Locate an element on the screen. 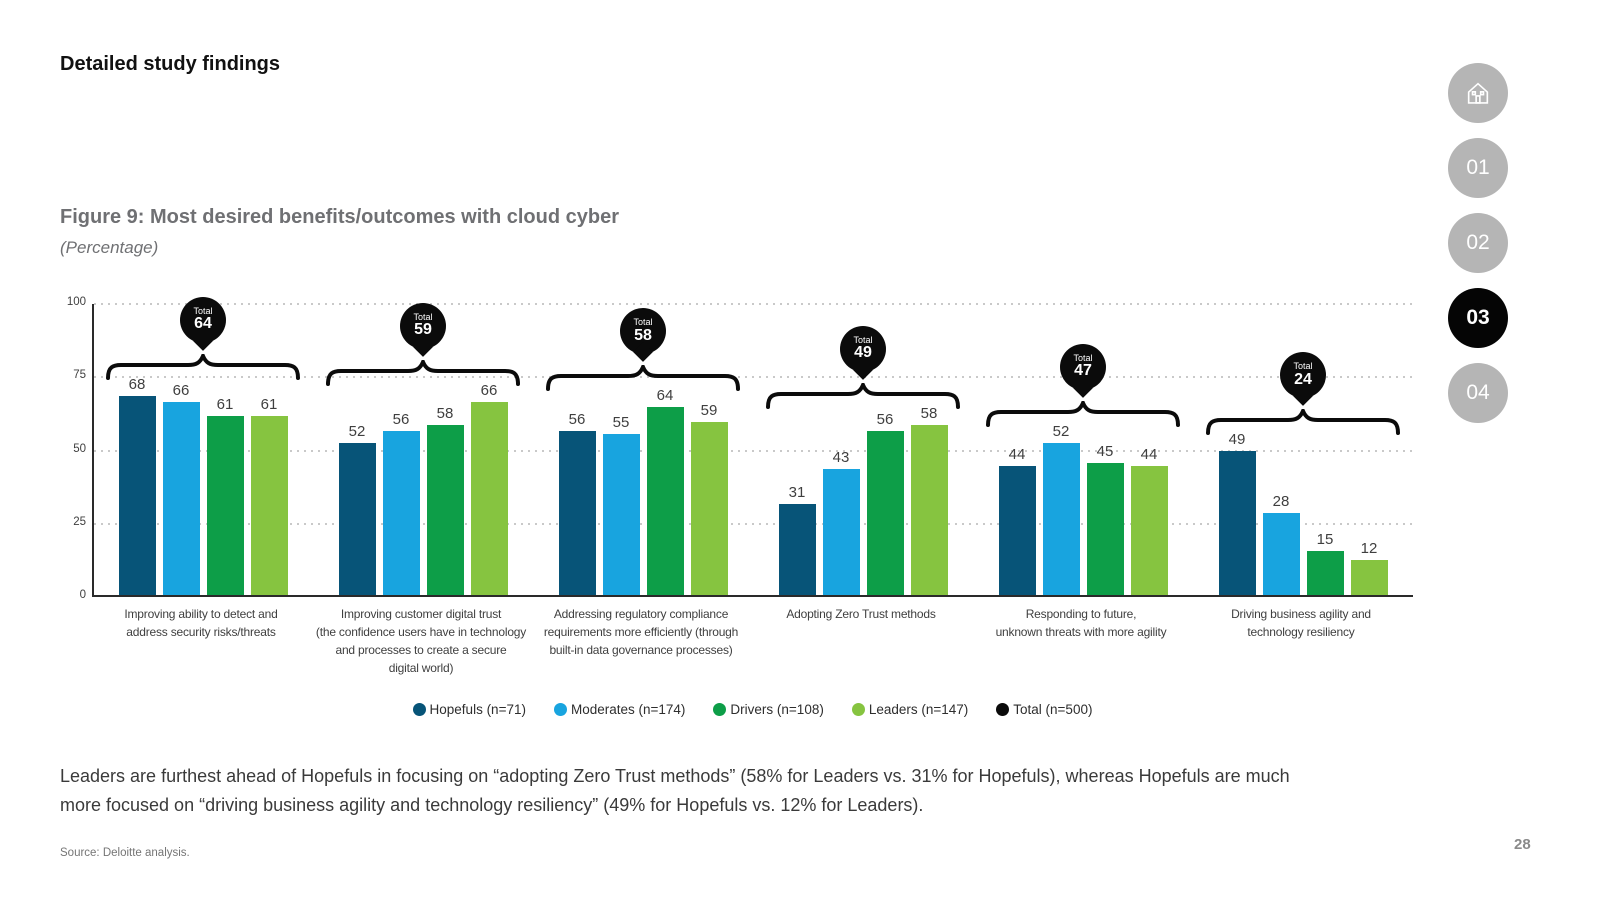 The height and width of the screenshot is (900, 1600). bar-group: 56 55 64 59 Total 58 is located at coordinates (643, 449).